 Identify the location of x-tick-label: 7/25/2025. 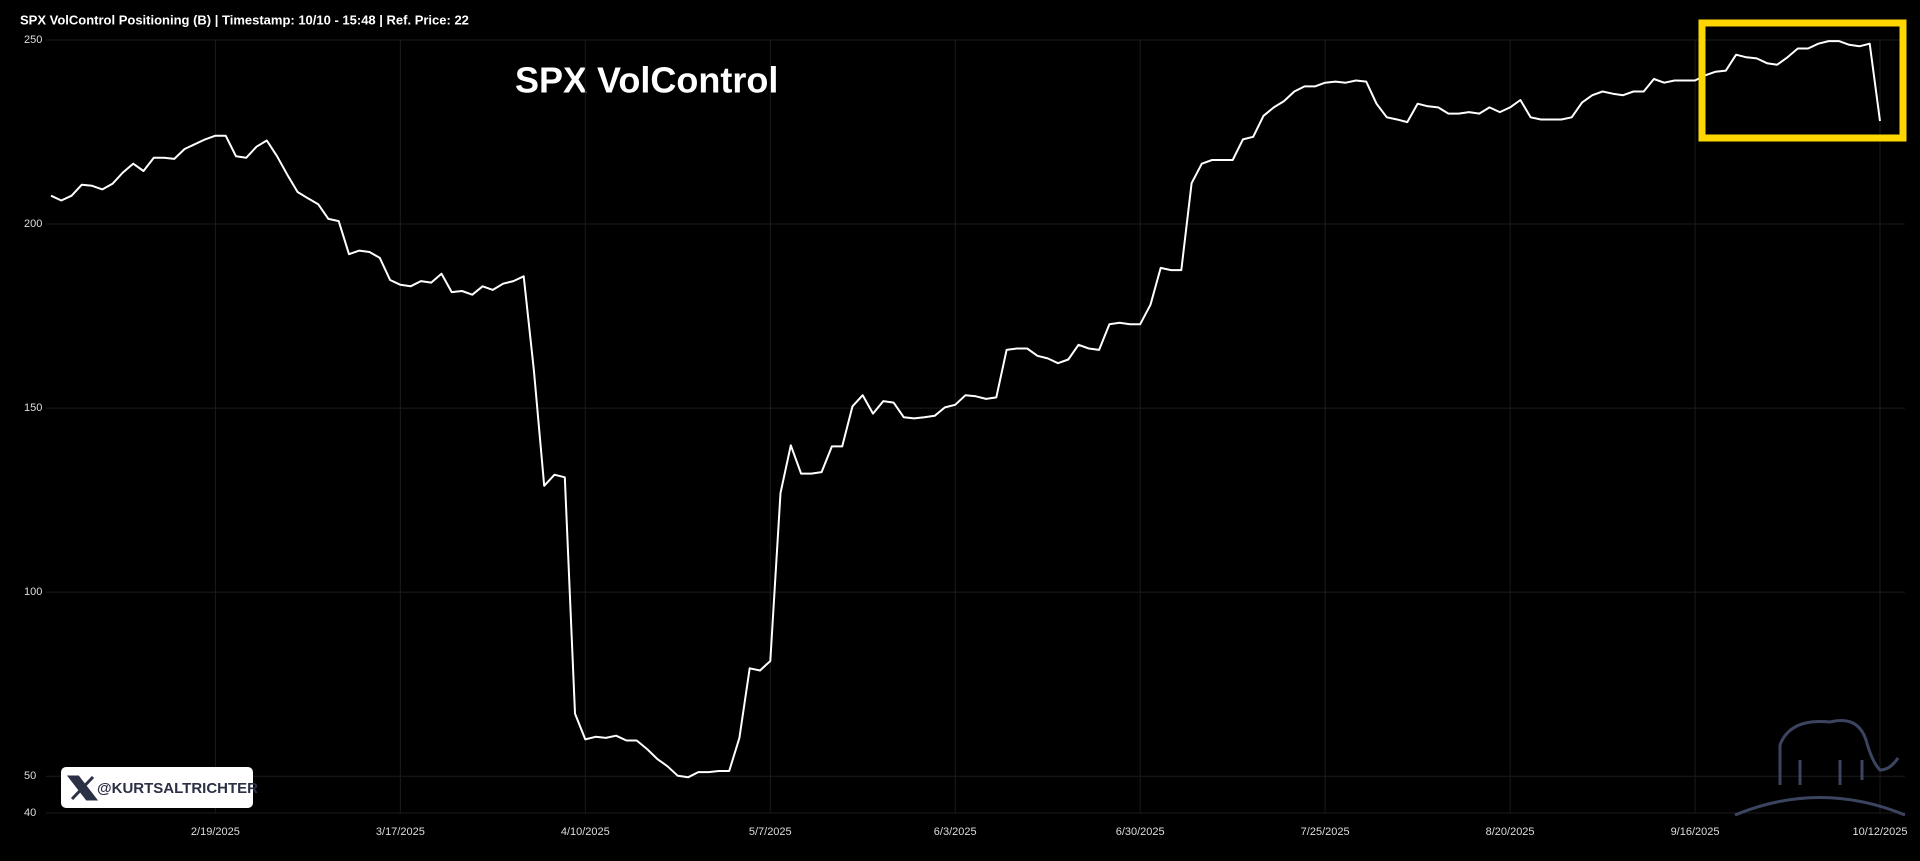
(1325, 832).